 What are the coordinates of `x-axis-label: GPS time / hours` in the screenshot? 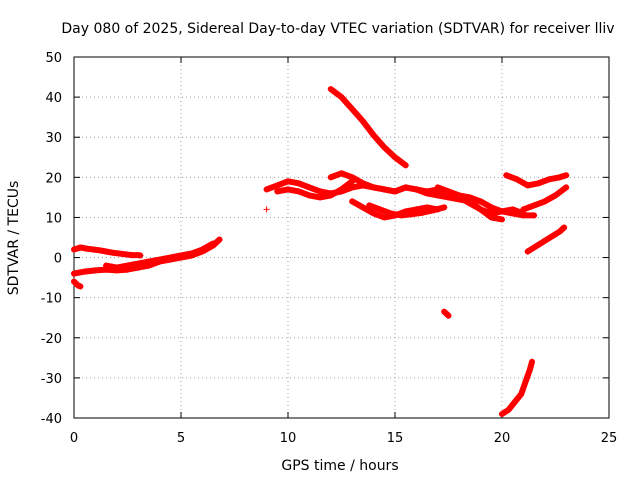 It's located at (339, 466).